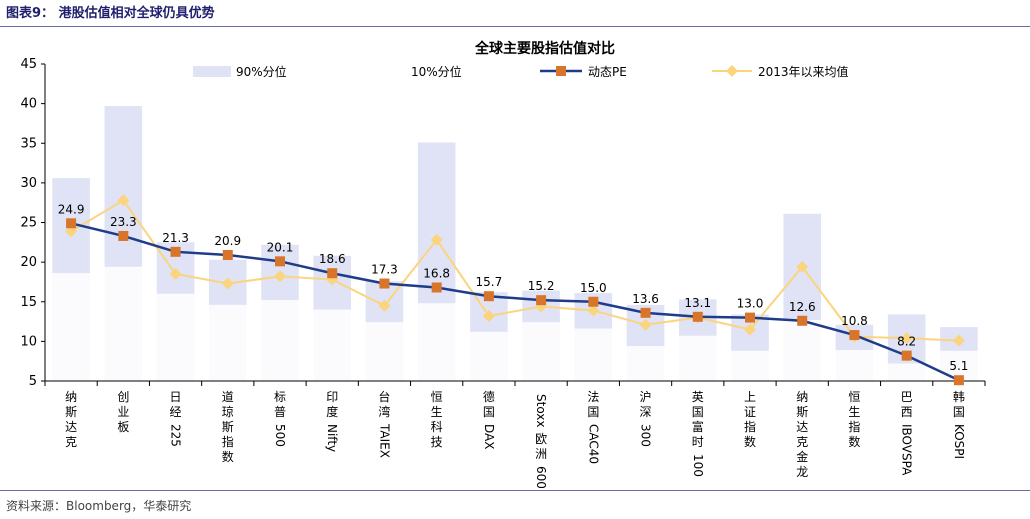 This screenshot has height=519, width=1030. What do you see at coordinates (854, 397) in the screenshot?
I see `category-label-part: 恒` at bounding box center [854, 397].